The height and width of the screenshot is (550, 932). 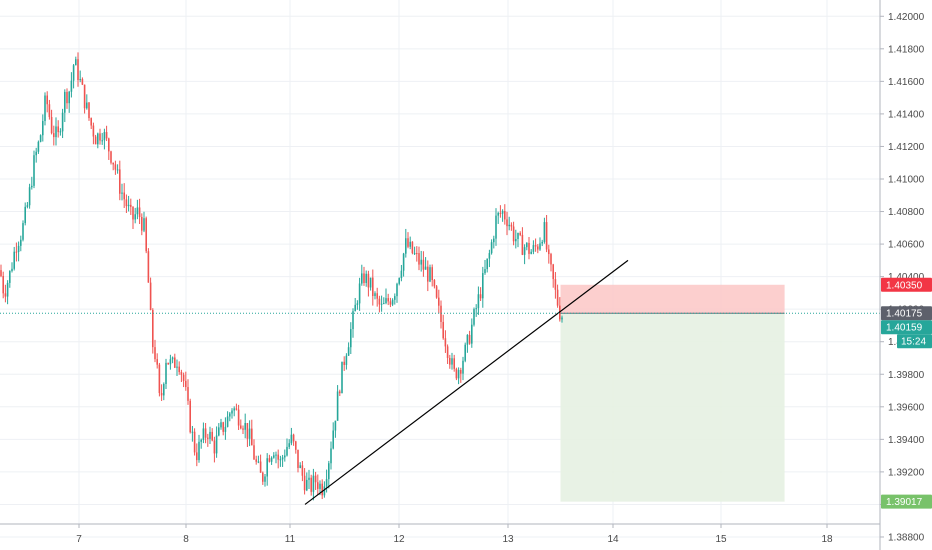 What do you see at coordinates (721, 539) in the screenshot?
I see `time-tick-label: 15` at bounding box center [721, 539].